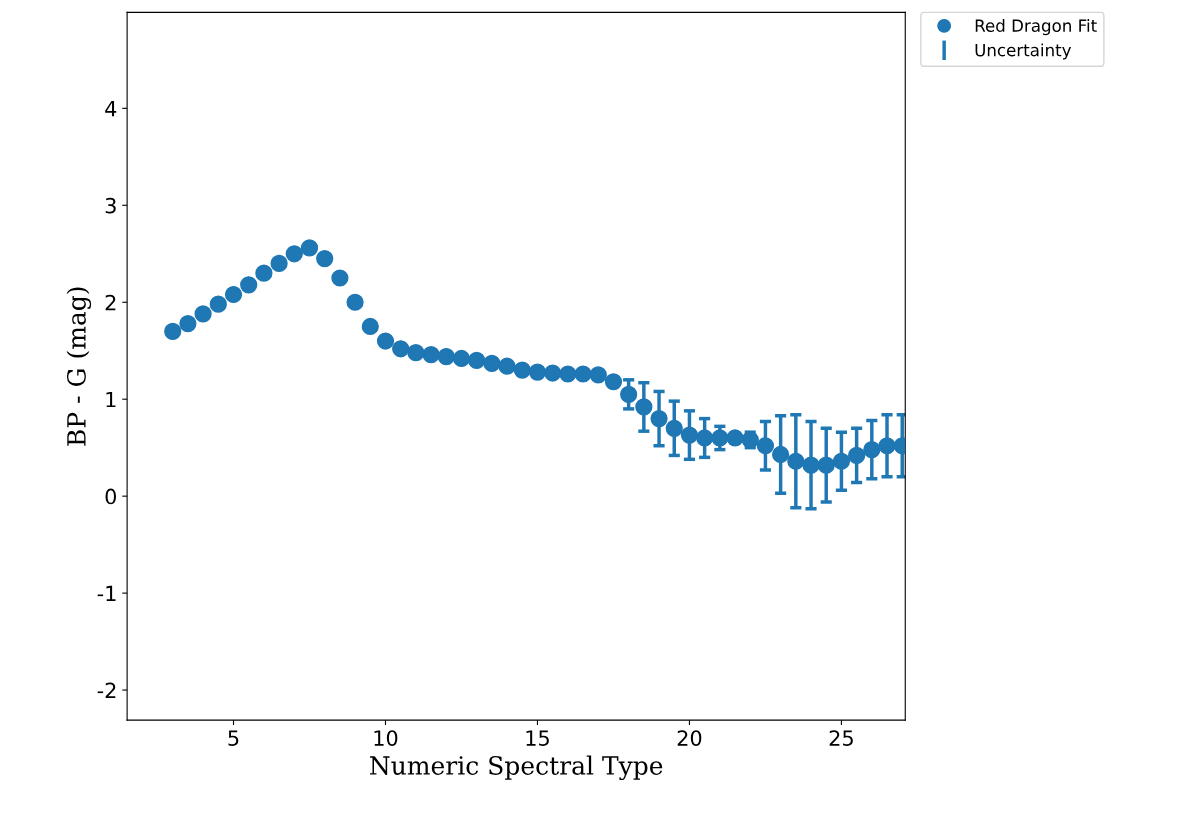 The height and width of the screenshot is (823, 1188). I want to click on y-tick-label: -2, so click(106, 690).